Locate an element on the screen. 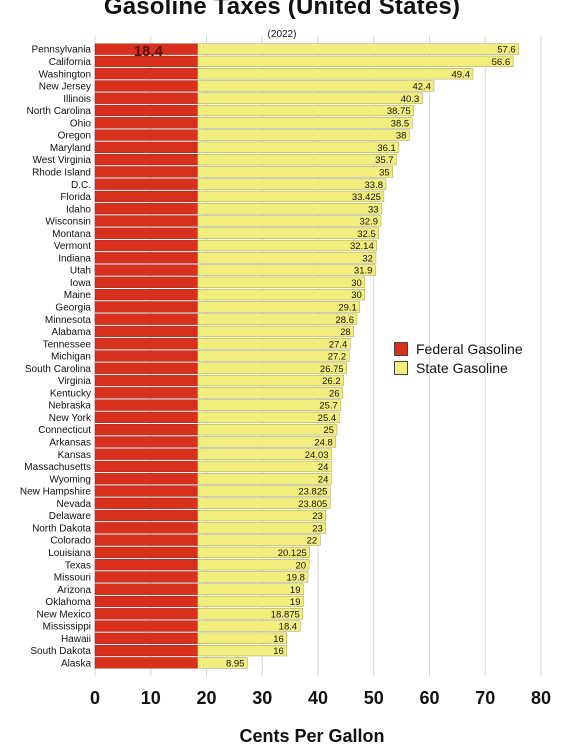 The image size is (564, 747). category-label: Maryland is located at coordinates (70, 148).